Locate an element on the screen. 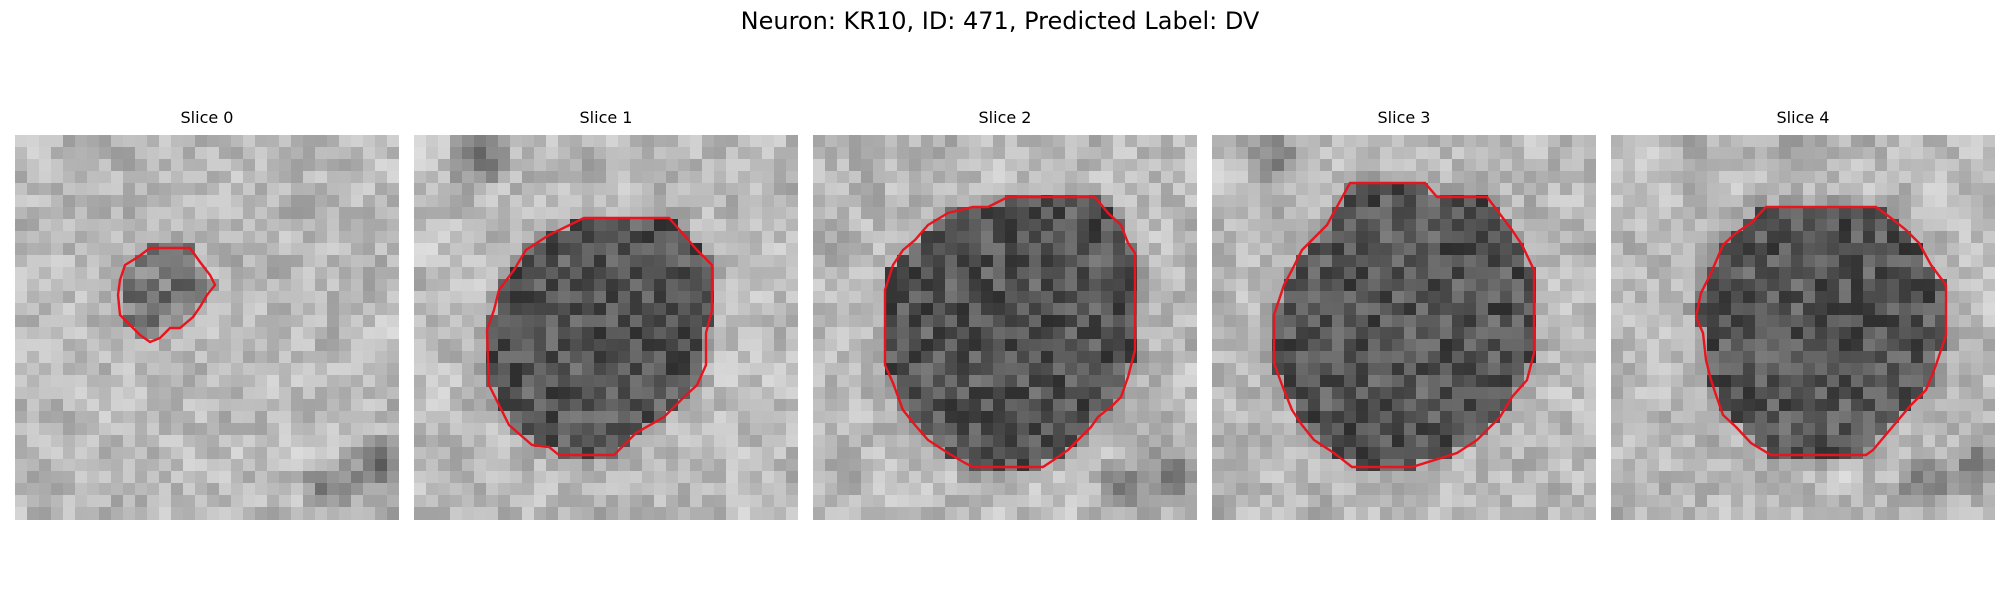  slice-title-2: Slice 2 is located at coordinates (1005, 117).